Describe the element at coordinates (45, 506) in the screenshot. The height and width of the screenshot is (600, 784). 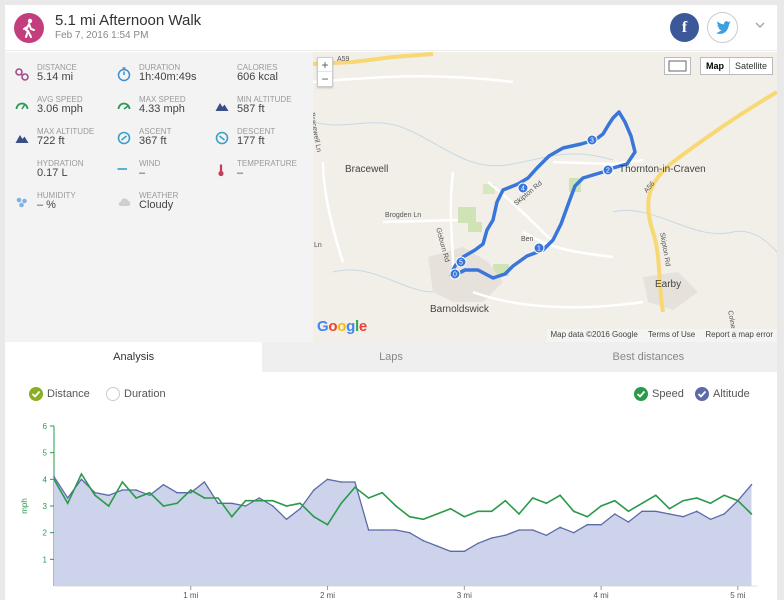
I see `y-tick-label: 3` at that location.